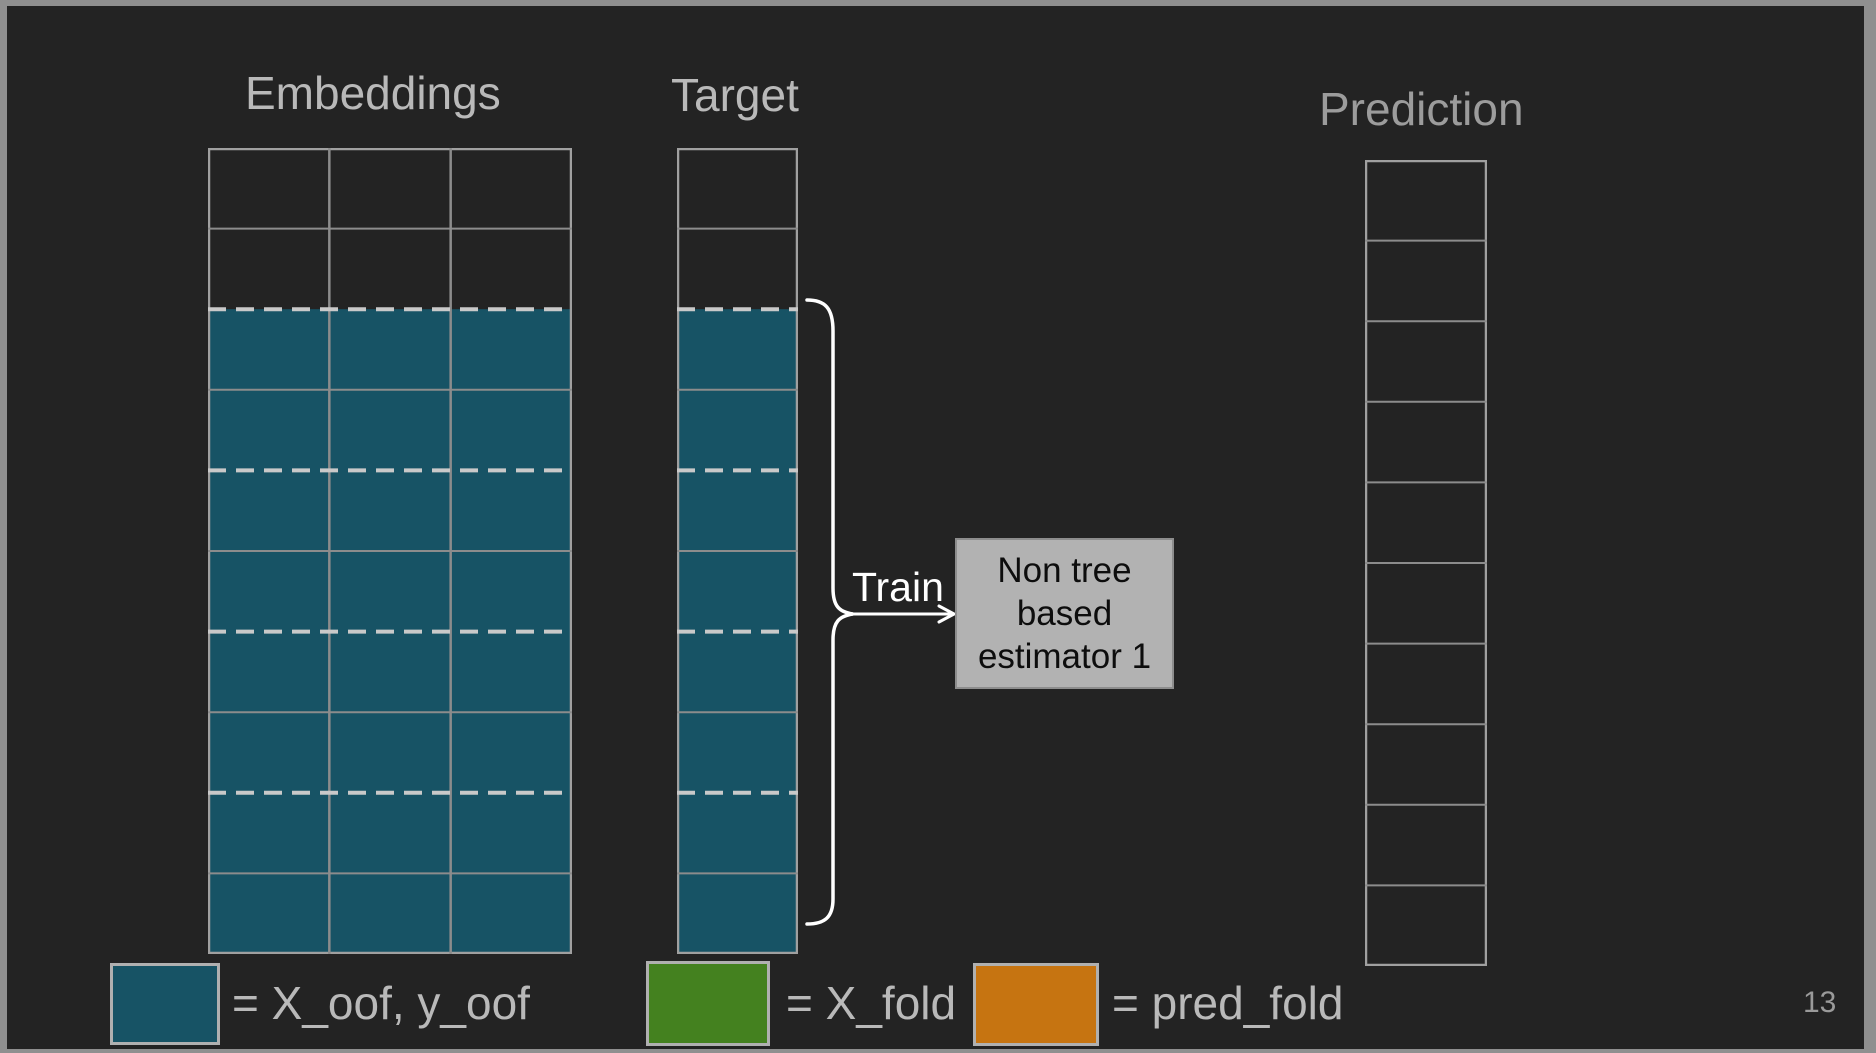  What do you see at coordinates (1426, 563) in the screenshot?
I see `prediction-grid` at bounding box center [1426, 563].